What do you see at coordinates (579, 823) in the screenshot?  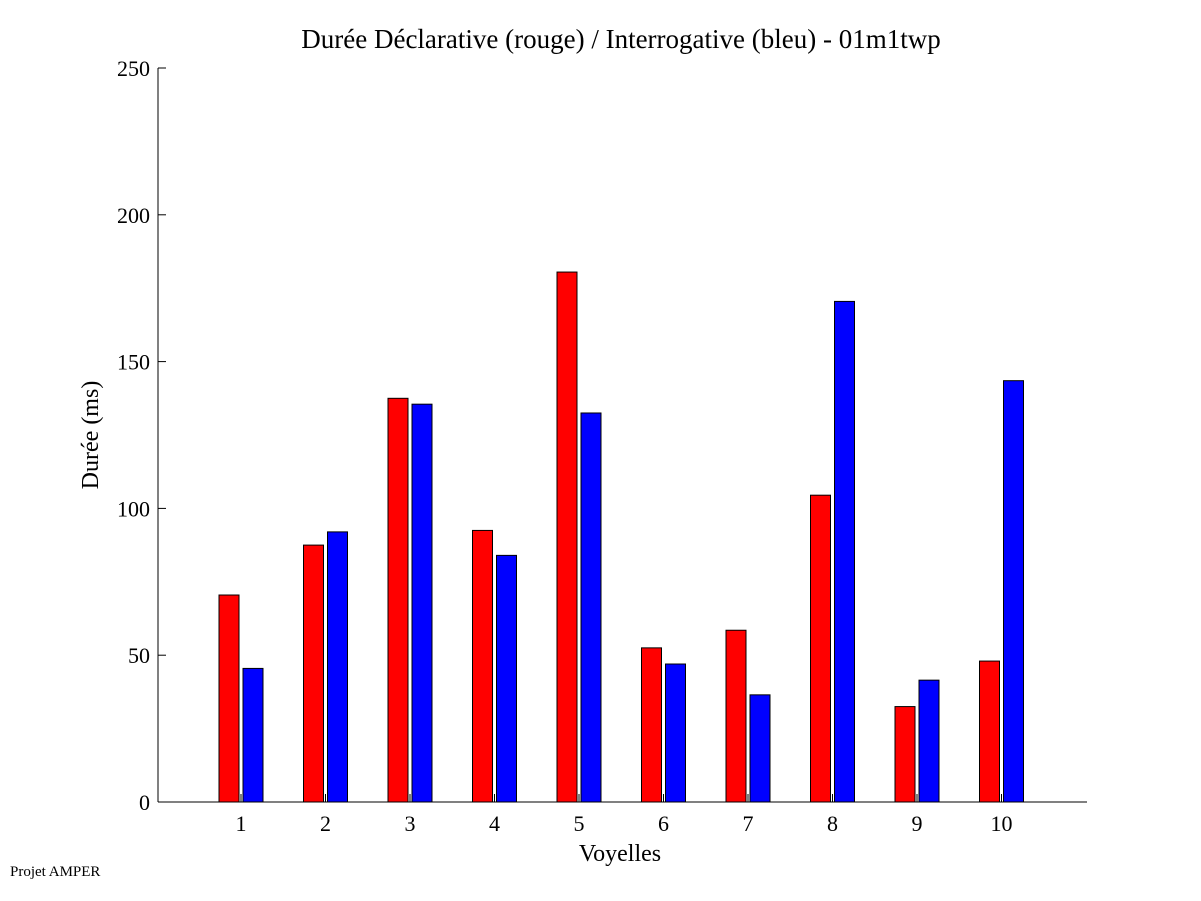 I see `x-tick-label: 5` at bounding box center [579, 823].